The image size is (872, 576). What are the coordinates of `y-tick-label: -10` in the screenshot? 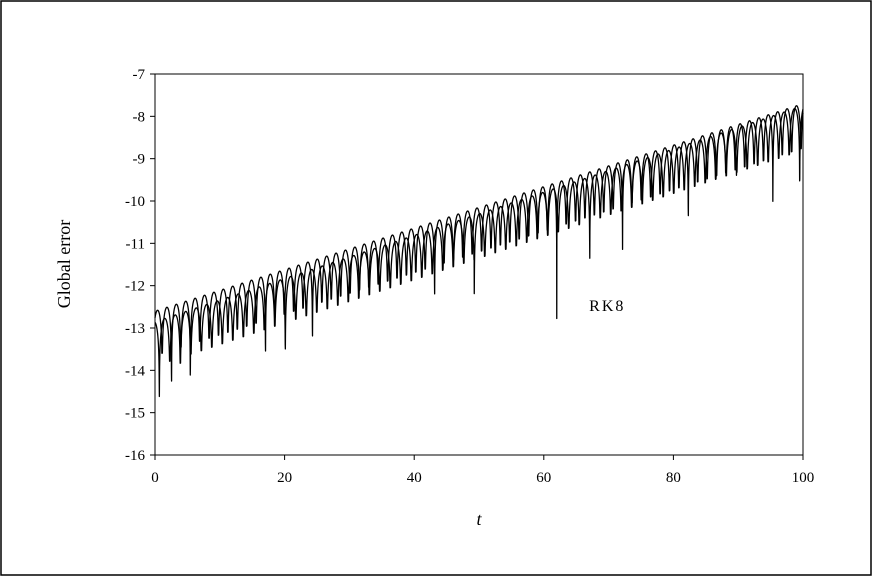 It's located at (135, 202).